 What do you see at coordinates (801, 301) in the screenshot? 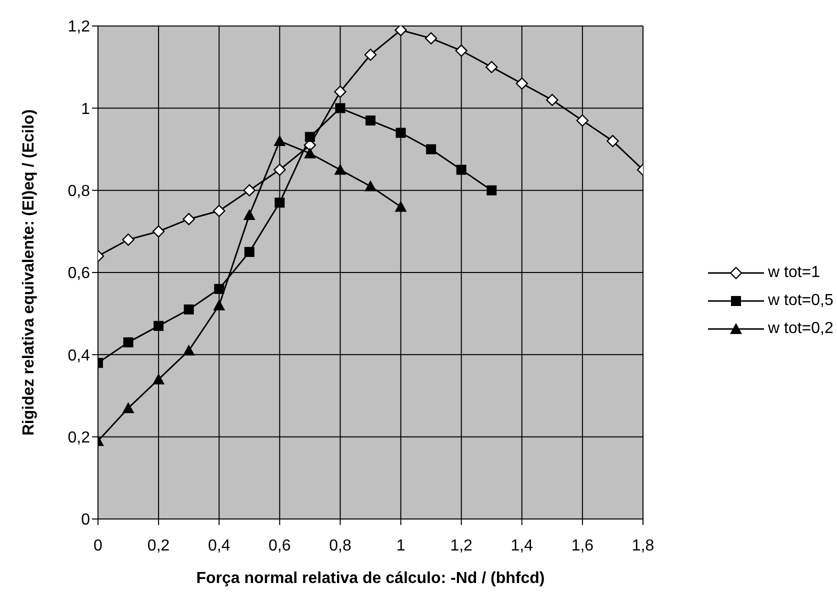
I see `legend-label: w tot=0,5` at bounding box center [801, 301].